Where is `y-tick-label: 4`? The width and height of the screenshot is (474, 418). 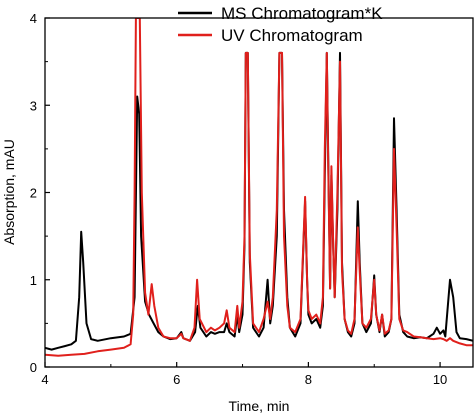
y-tick-label: 4 is located at coordinates (33, 18).